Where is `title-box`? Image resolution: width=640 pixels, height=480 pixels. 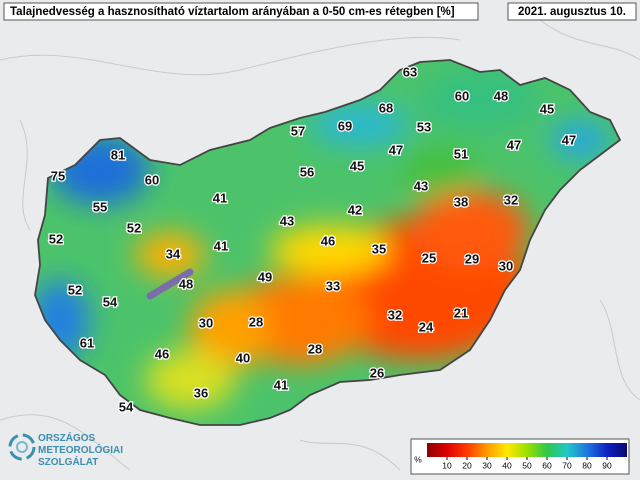
title-box is located at coordinates (241, 11).